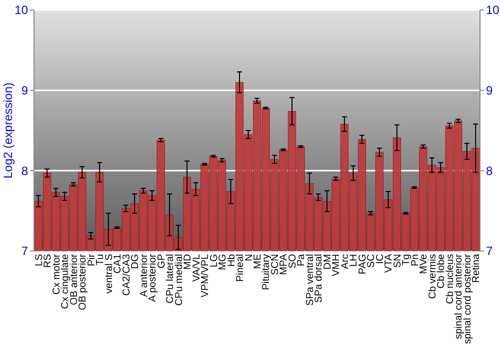 Image resolution: width=500 pixels, height=350 pixels. I want to click on x-tick-label: SC, so click(372, 261).